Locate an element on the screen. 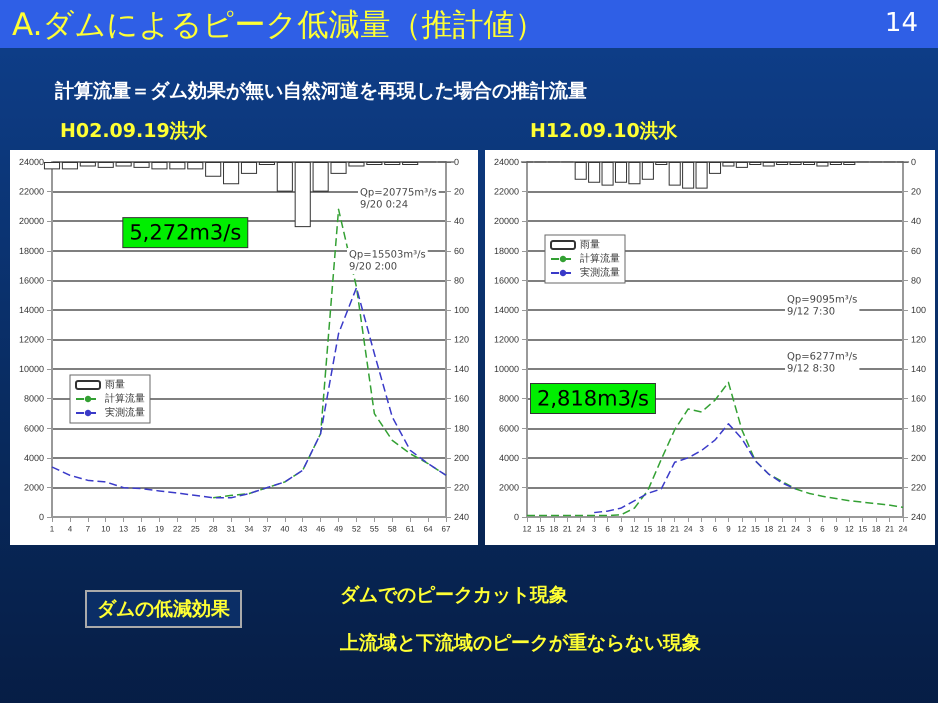  x-tick-label: 52 is located at coordinates (357, 529).